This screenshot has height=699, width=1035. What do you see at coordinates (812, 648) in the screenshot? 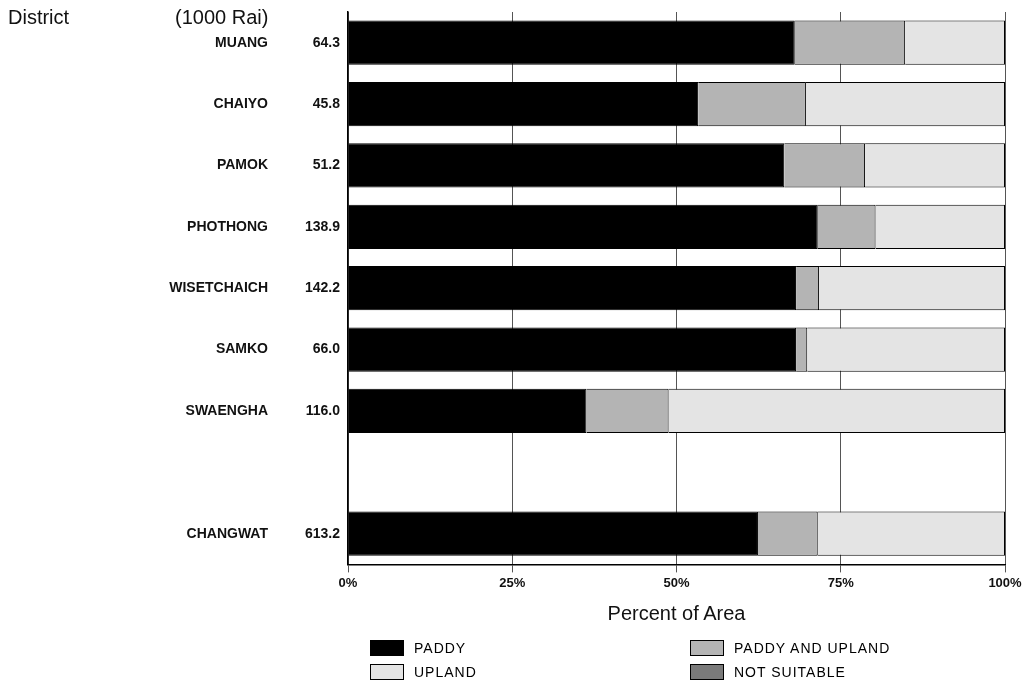
I see `legend-label: PADDY AND UPLAND` at bounding box center [812, 648].